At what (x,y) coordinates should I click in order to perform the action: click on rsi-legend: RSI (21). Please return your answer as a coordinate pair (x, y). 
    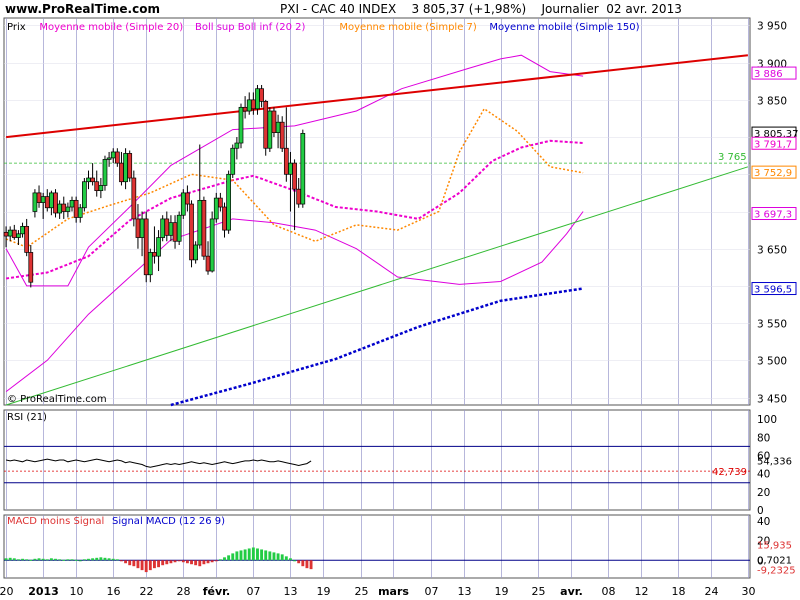
    Looking at the image, I should click on (27, 417).